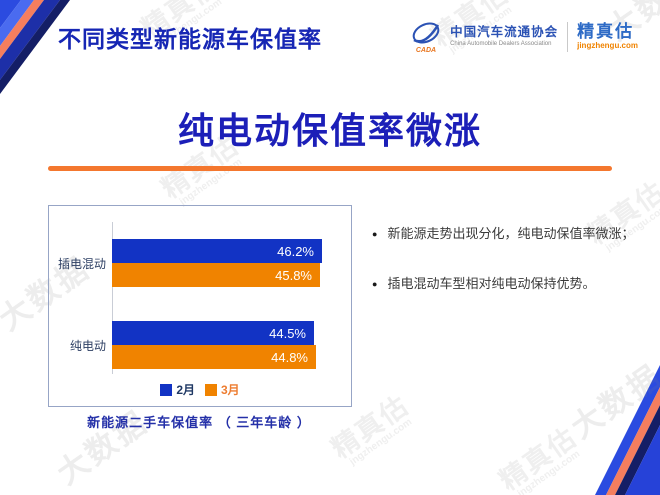 The image size is (660, 495). What do you see at coordinates (426, 38) in the screenshot?
I see `cada-logo-icon: CADA` at bounding box center [426, 38].